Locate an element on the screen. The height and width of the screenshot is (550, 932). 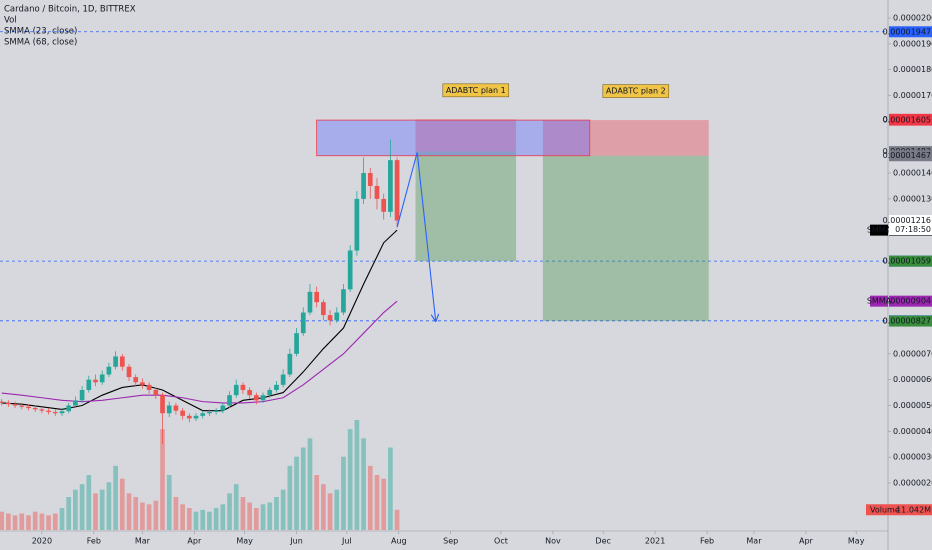
countdown-label: 07:18:50 is located at coordinates (913, 229).